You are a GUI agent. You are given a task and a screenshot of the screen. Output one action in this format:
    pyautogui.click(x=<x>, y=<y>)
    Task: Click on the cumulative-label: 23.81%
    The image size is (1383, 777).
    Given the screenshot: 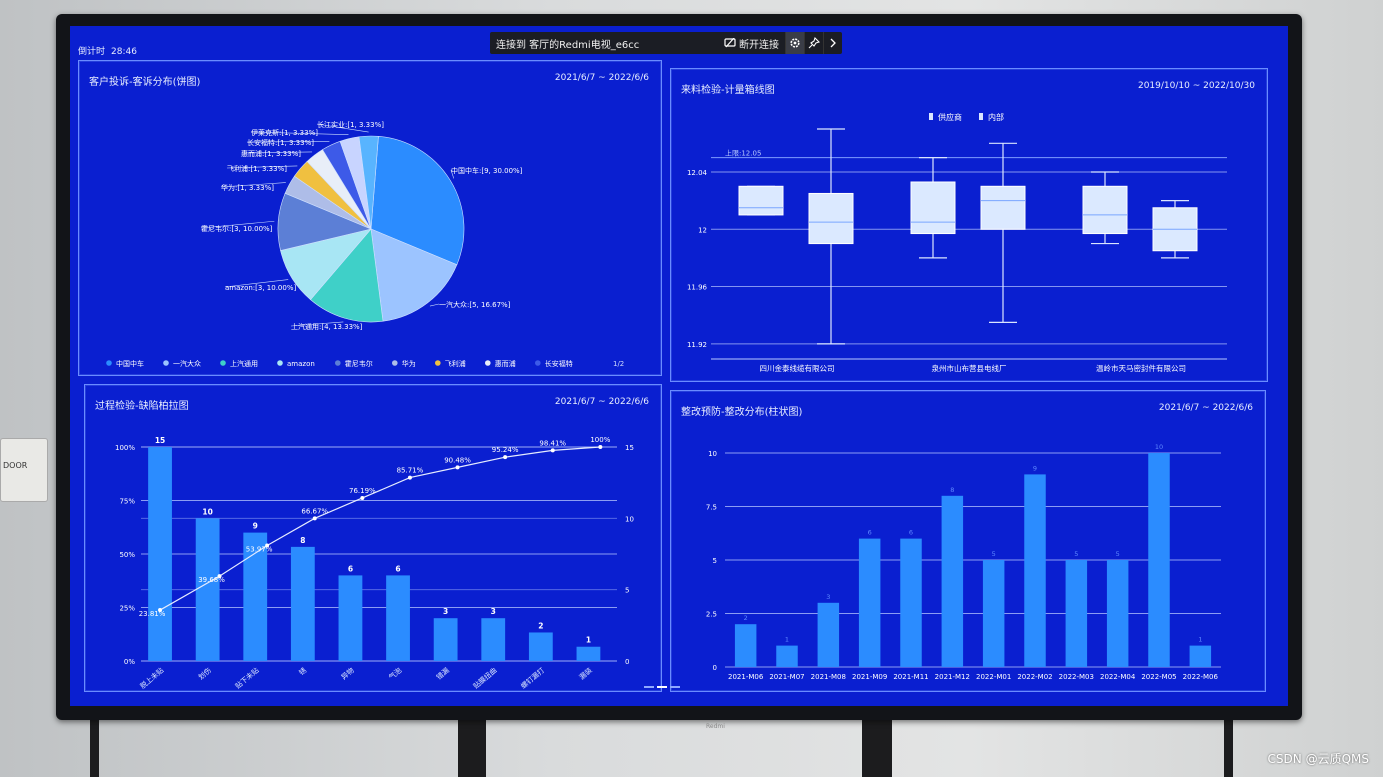 What is the action you would take?
    pyautogui.click(x=152, y=614)
    